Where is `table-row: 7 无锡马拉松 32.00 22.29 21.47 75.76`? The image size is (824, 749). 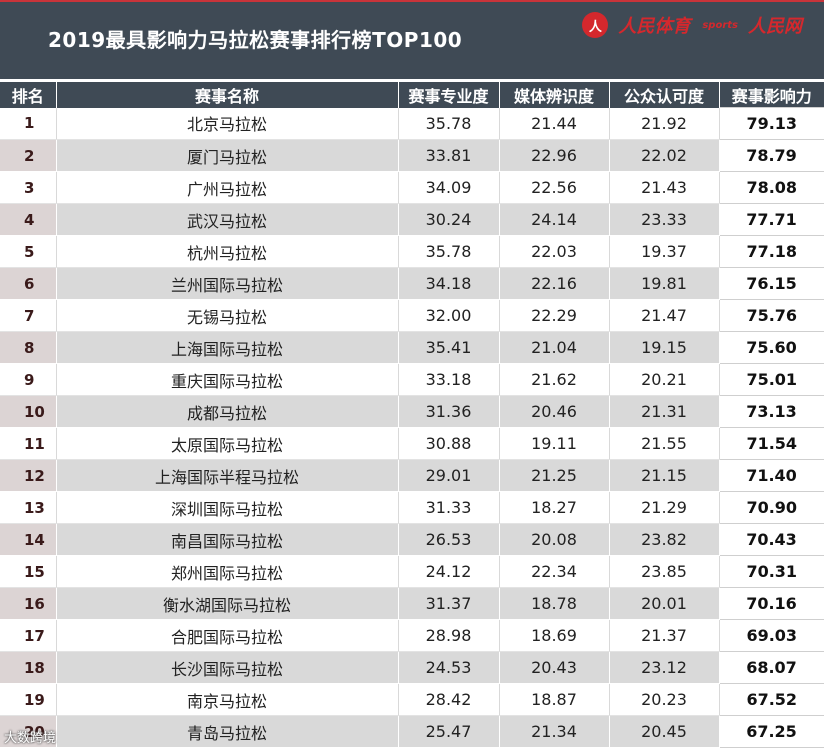 table-row: 7 无锡马拉松 32.00 22.29 21.47 75.76 is located at coordinates (412, 315).